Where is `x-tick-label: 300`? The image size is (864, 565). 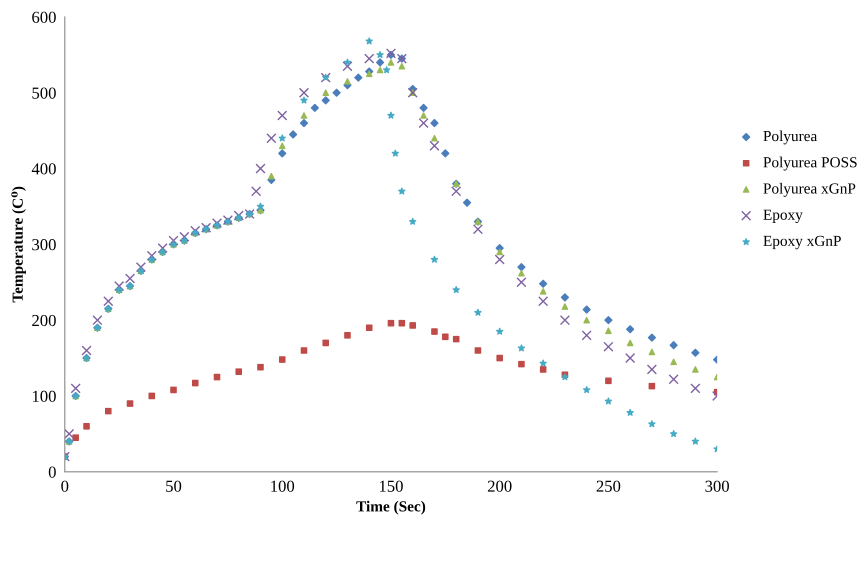
x-tick-label: 300 is located at coordinates (717, 486).